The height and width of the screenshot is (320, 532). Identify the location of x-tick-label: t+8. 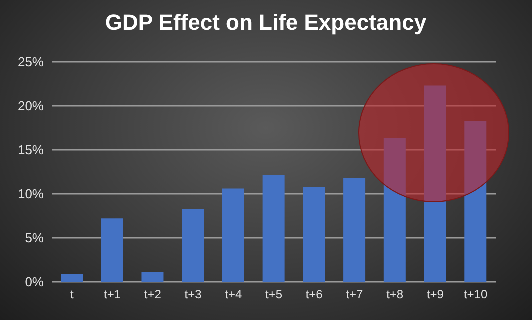
(395, 295).